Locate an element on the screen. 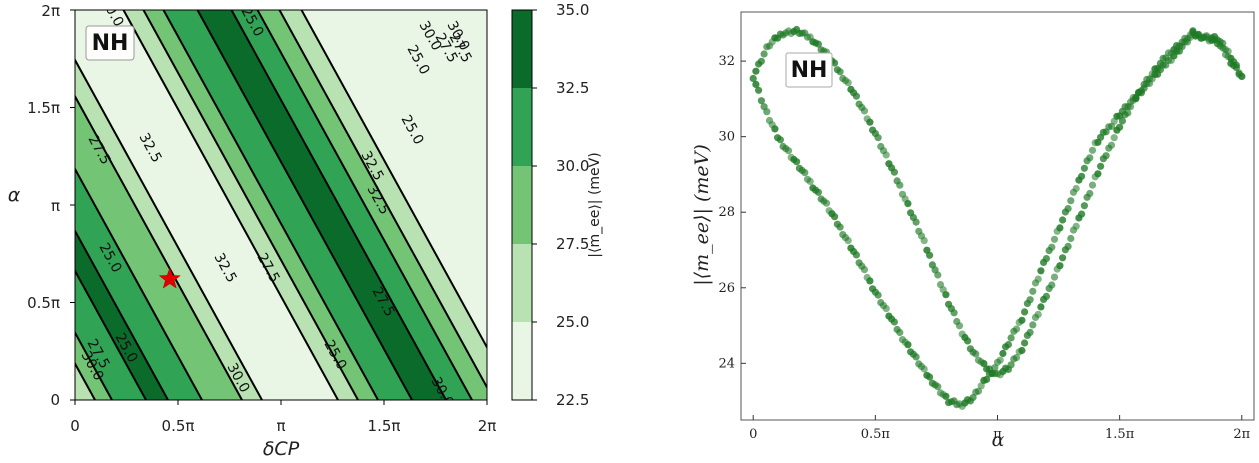 This screenshot has height=463, width=1259. y-tick-label: 0 is located at coordinates (55, 400).